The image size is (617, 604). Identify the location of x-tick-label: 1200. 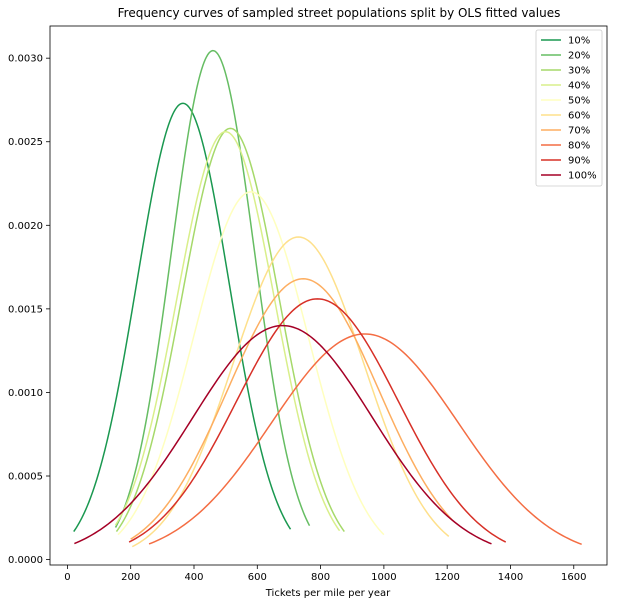
(446, 577).